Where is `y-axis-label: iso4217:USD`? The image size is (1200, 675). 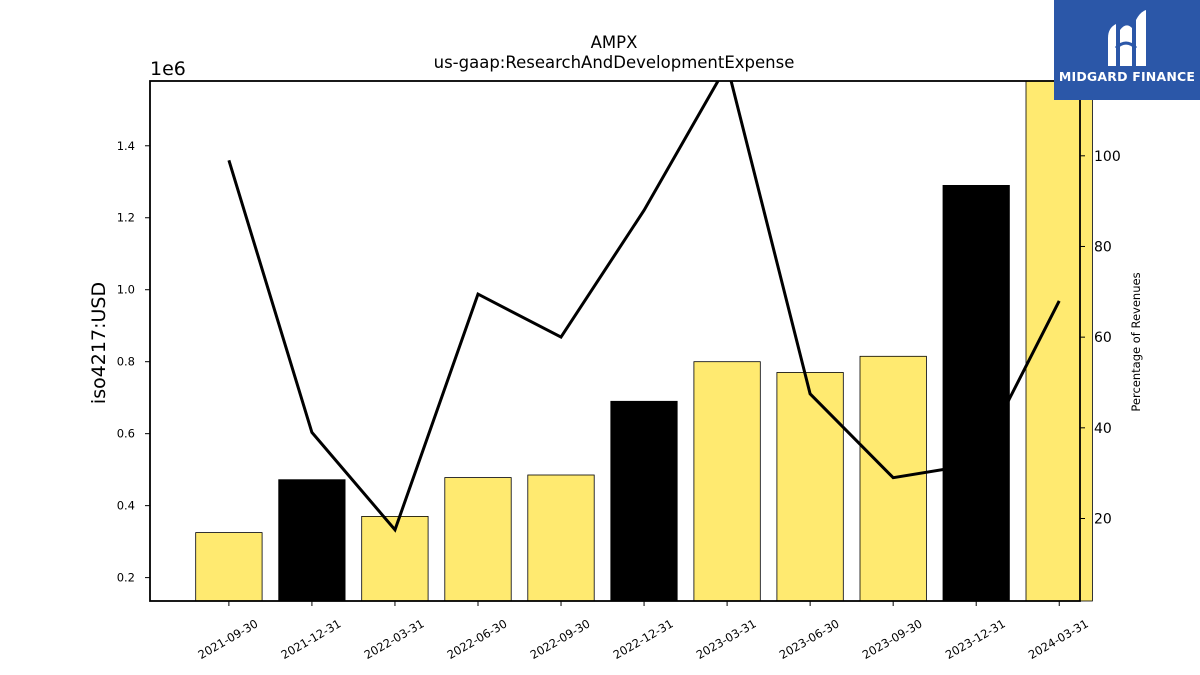
y-axis-label: iso4217:USD is located at coordinates (99, 343).